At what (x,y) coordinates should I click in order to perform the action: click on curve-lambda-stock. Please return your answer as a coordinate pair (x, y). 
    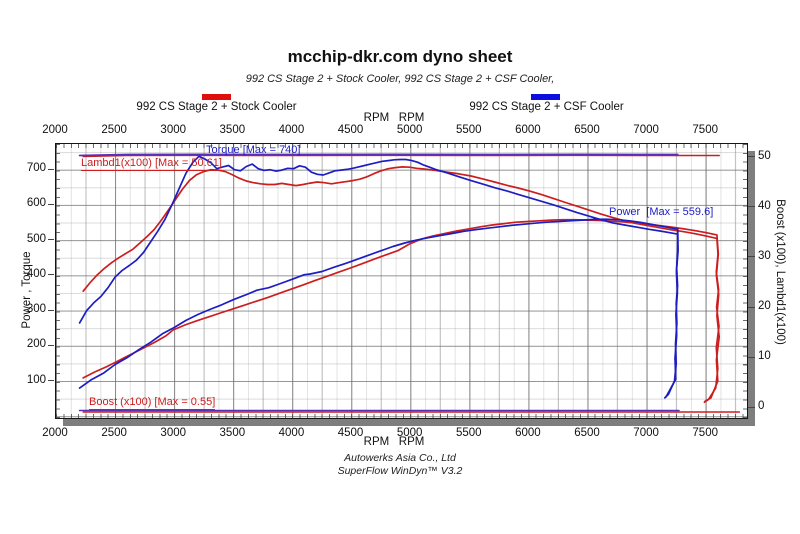
    Looking at the image, I should click on (401, 156).